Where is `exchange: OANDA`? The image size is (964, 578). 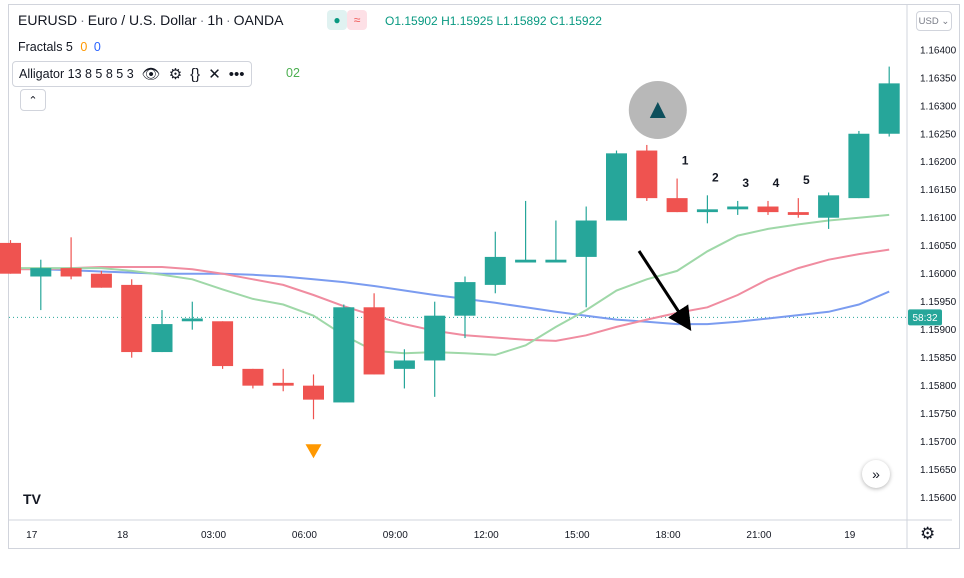 exchange: OANDA is located at coordinates (258, 20).